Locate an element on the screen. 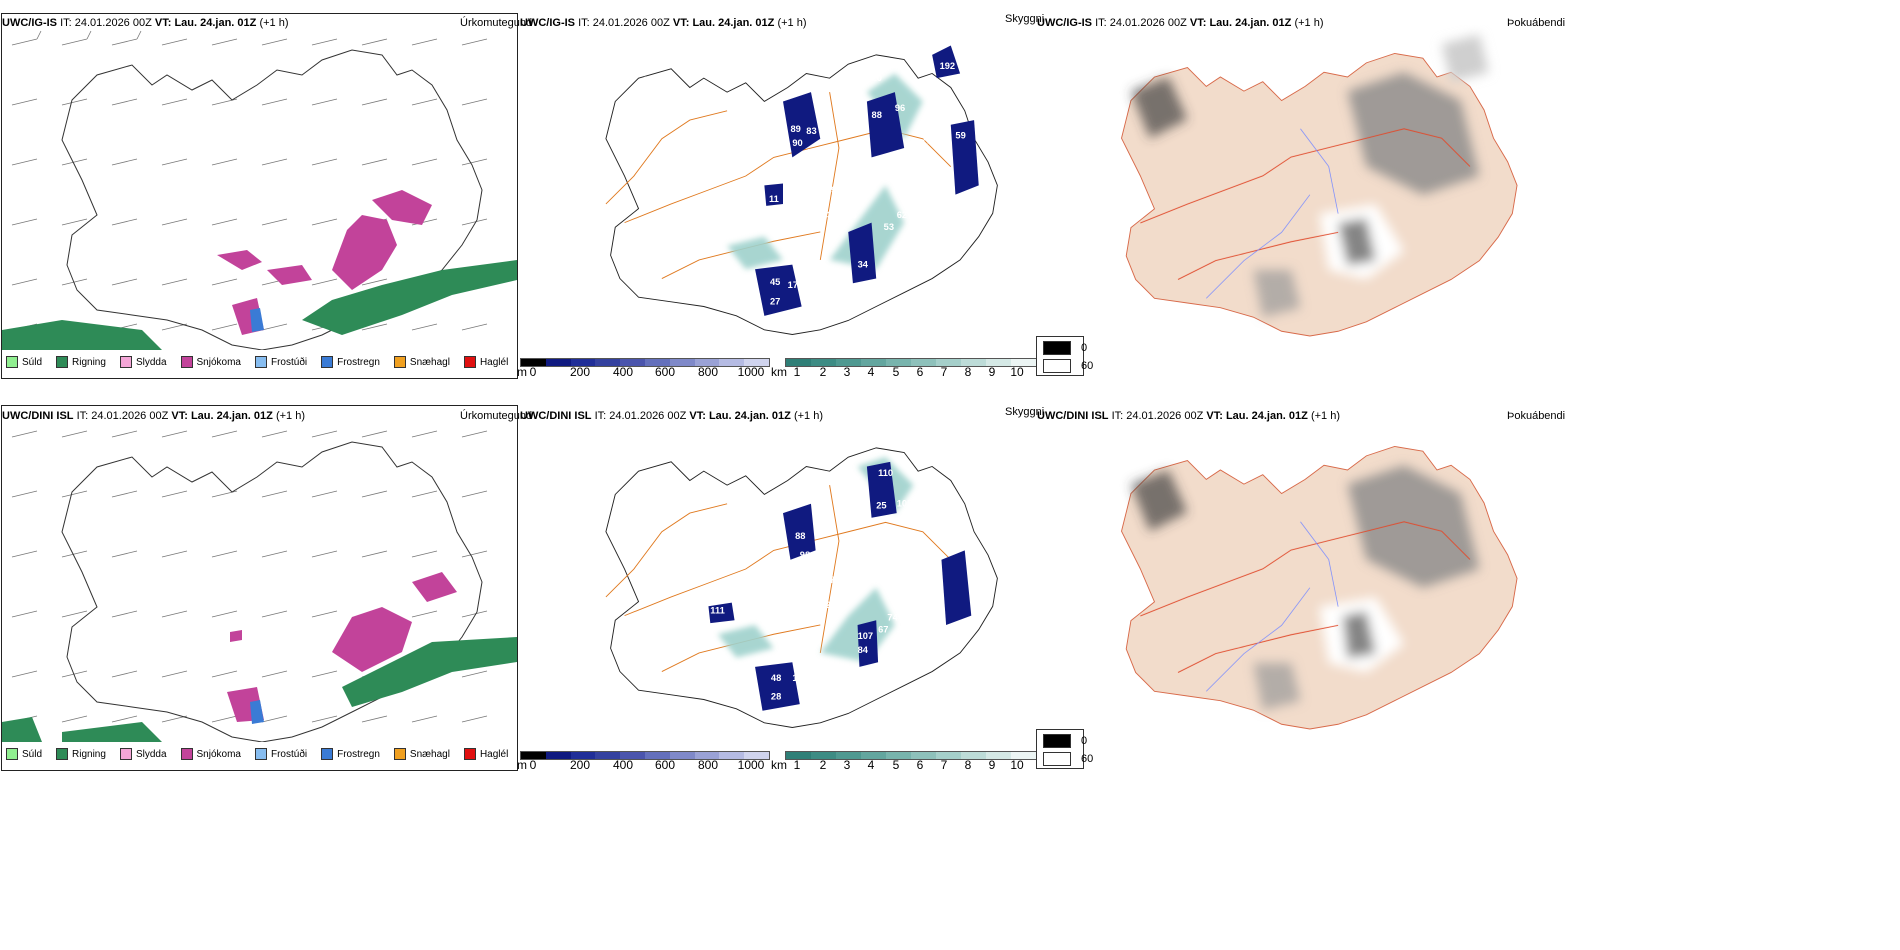 The width and height of the screenshot is (1900, 950). swatch-freezing-drizzle is located at coordinates (260, 362).